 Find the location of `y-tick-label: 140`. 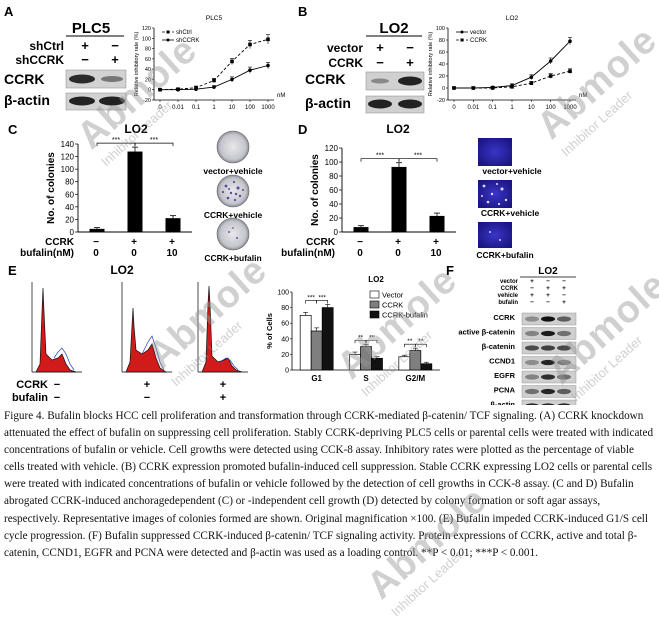

y-tick-label: 140 is located at coordinates (68, 144).